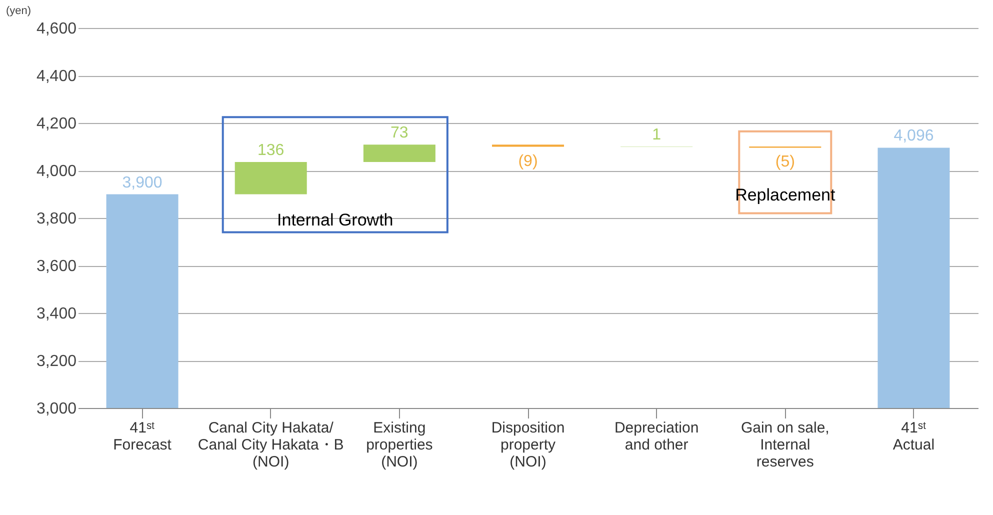  I want to click on x-tick-label: Disposition property (NOI), so click(528, 445).